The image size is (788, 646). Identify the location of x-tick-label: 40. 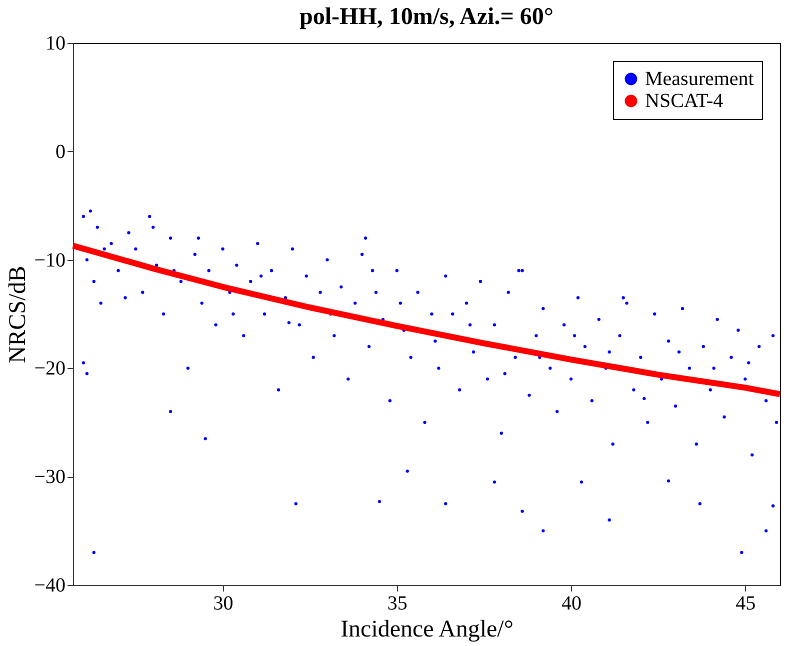
(572, 603).